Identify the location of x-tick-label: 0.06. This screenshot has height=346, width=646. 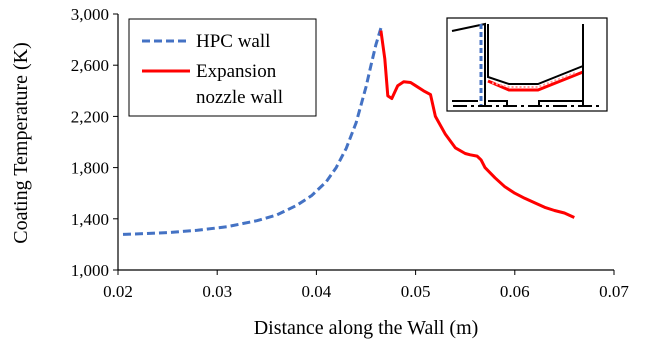
(515, 291).